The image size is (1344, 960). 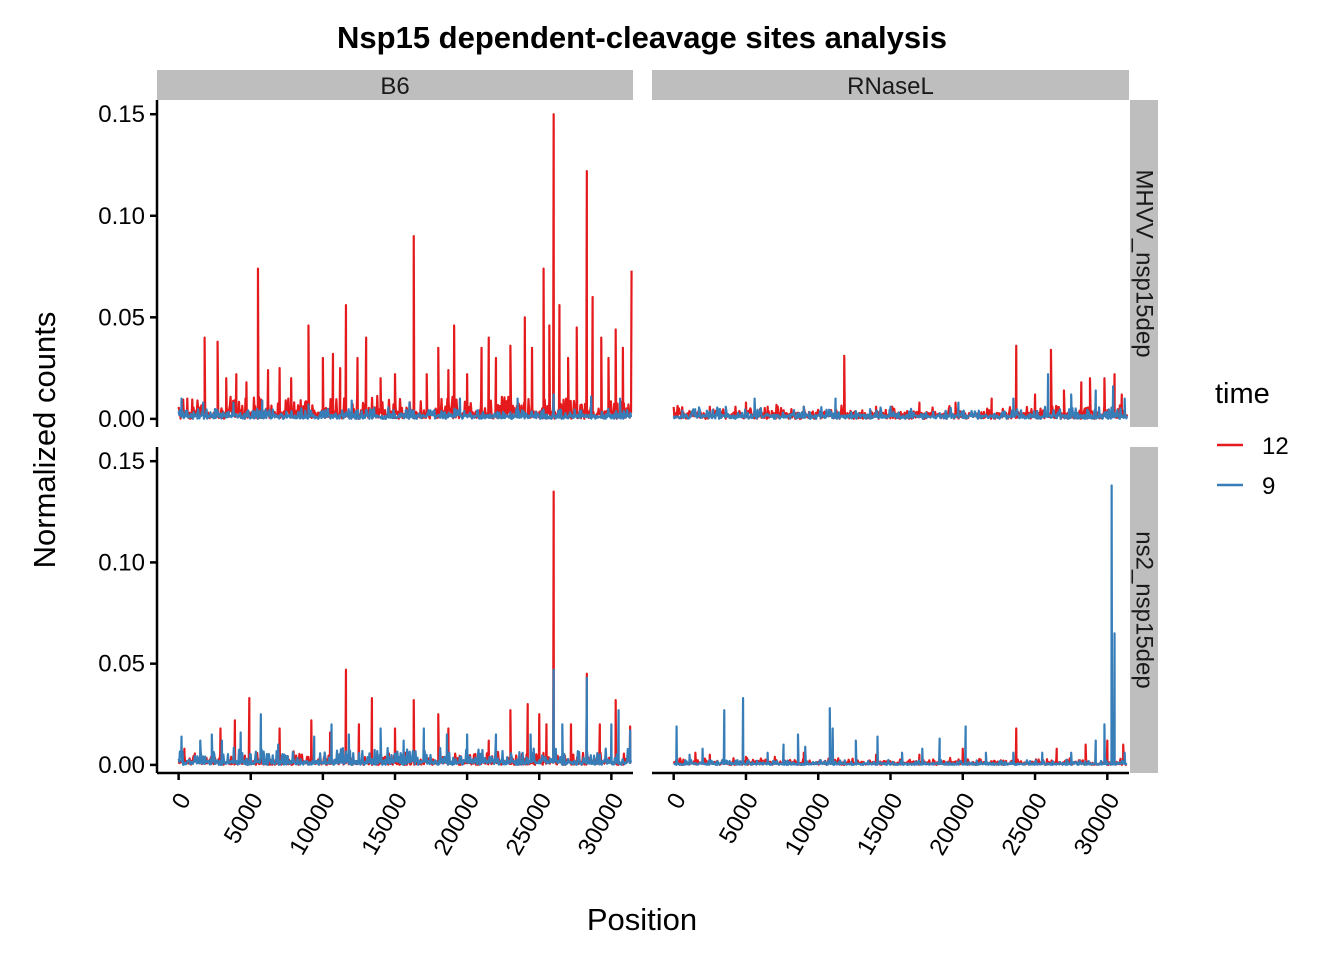 What do you see at coordinates (1268, 486) in the screenshot?
I see `legend-label: 9` at bounding box center [1268, 486].